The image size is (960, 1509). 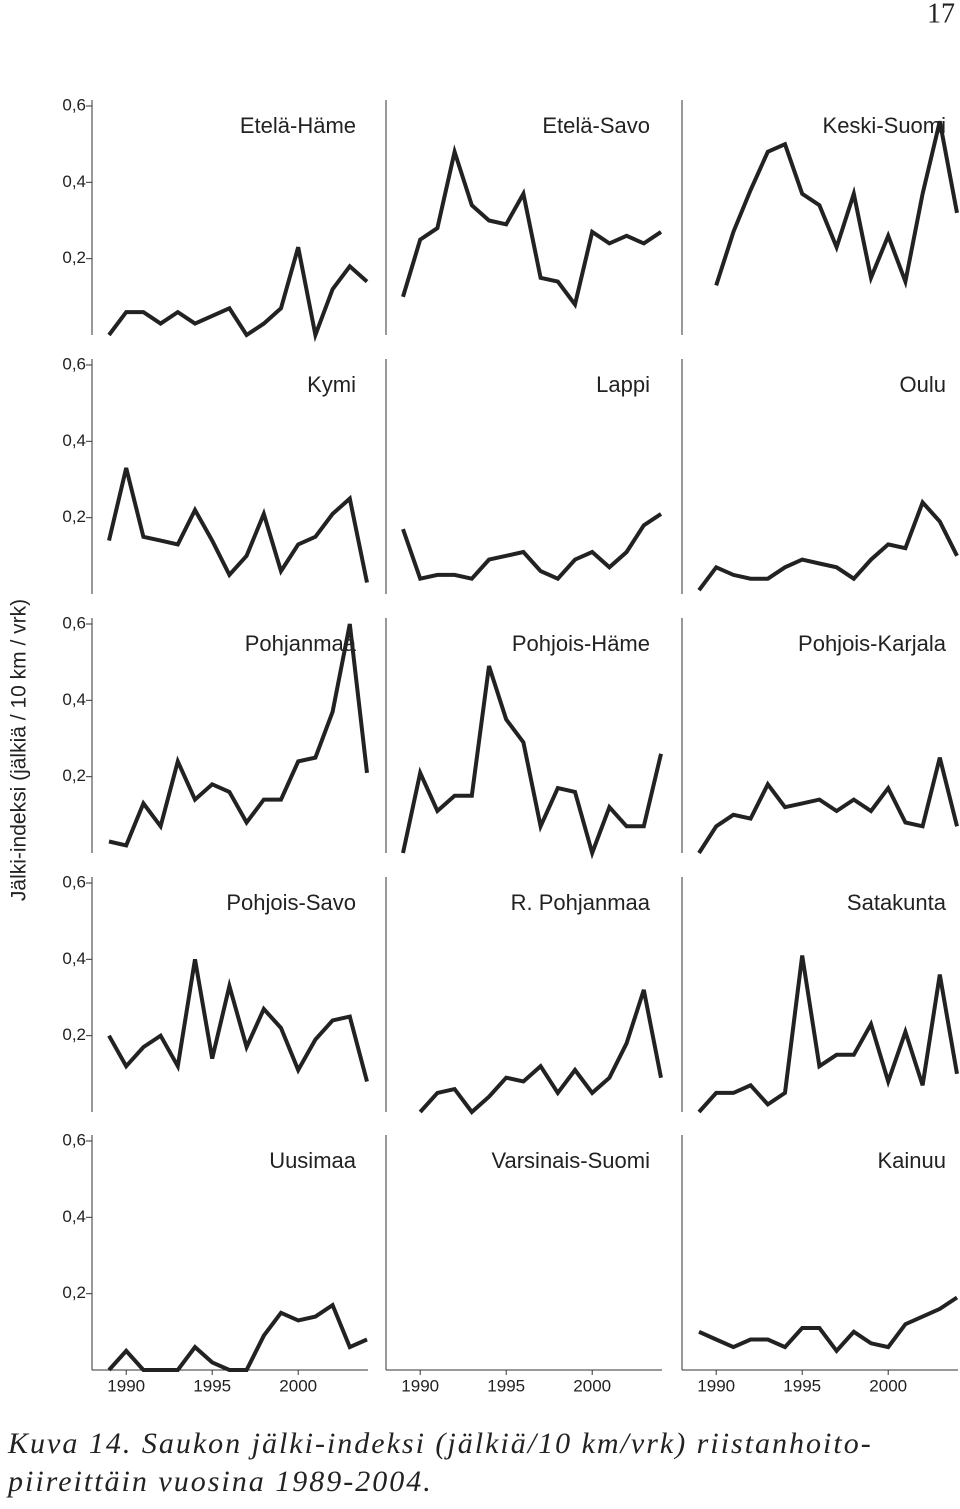 What do you see at coordinates (884, 125) in the screenshot?
I see `panel-title: Keski-Suomi` at bounding box center [884, 125].